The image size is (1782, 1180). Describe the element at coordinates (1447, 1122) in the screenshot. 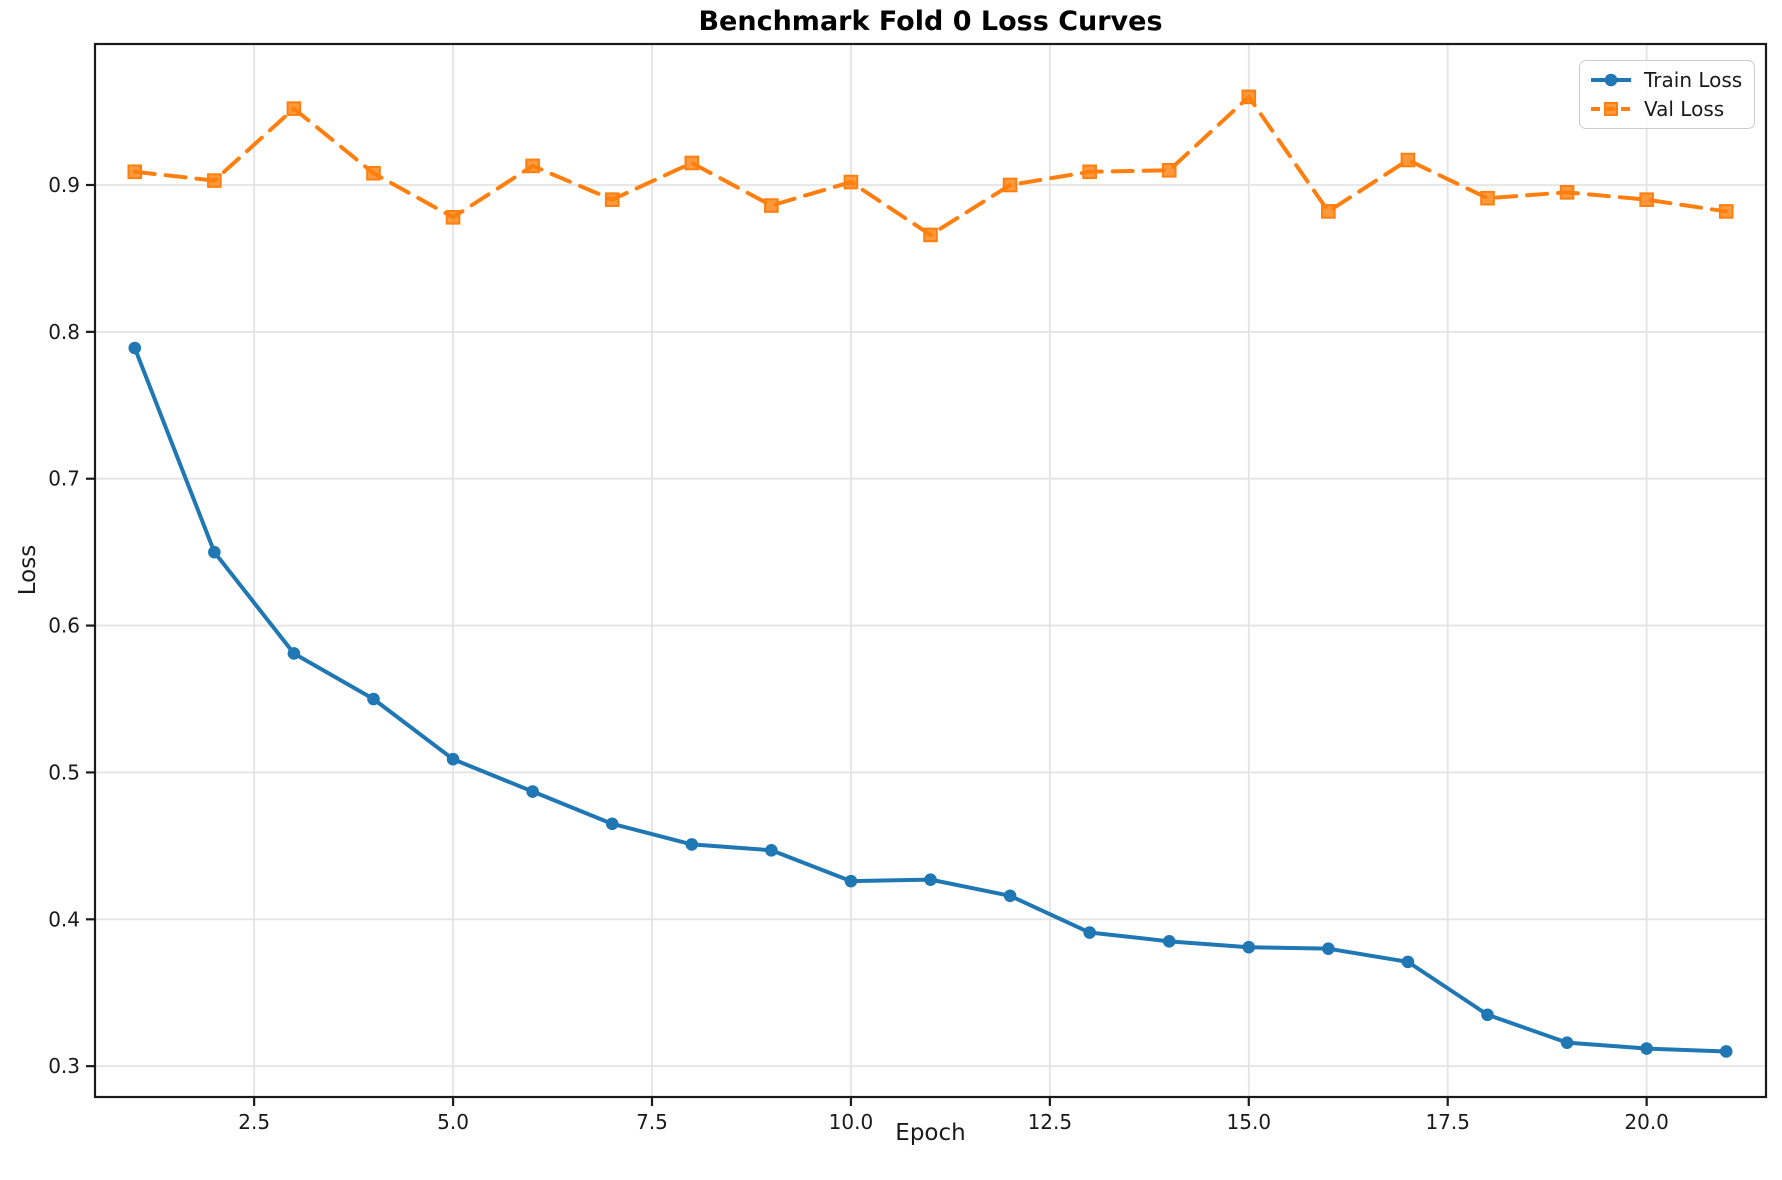

I see `x-tick-label: 17.5` at that location.